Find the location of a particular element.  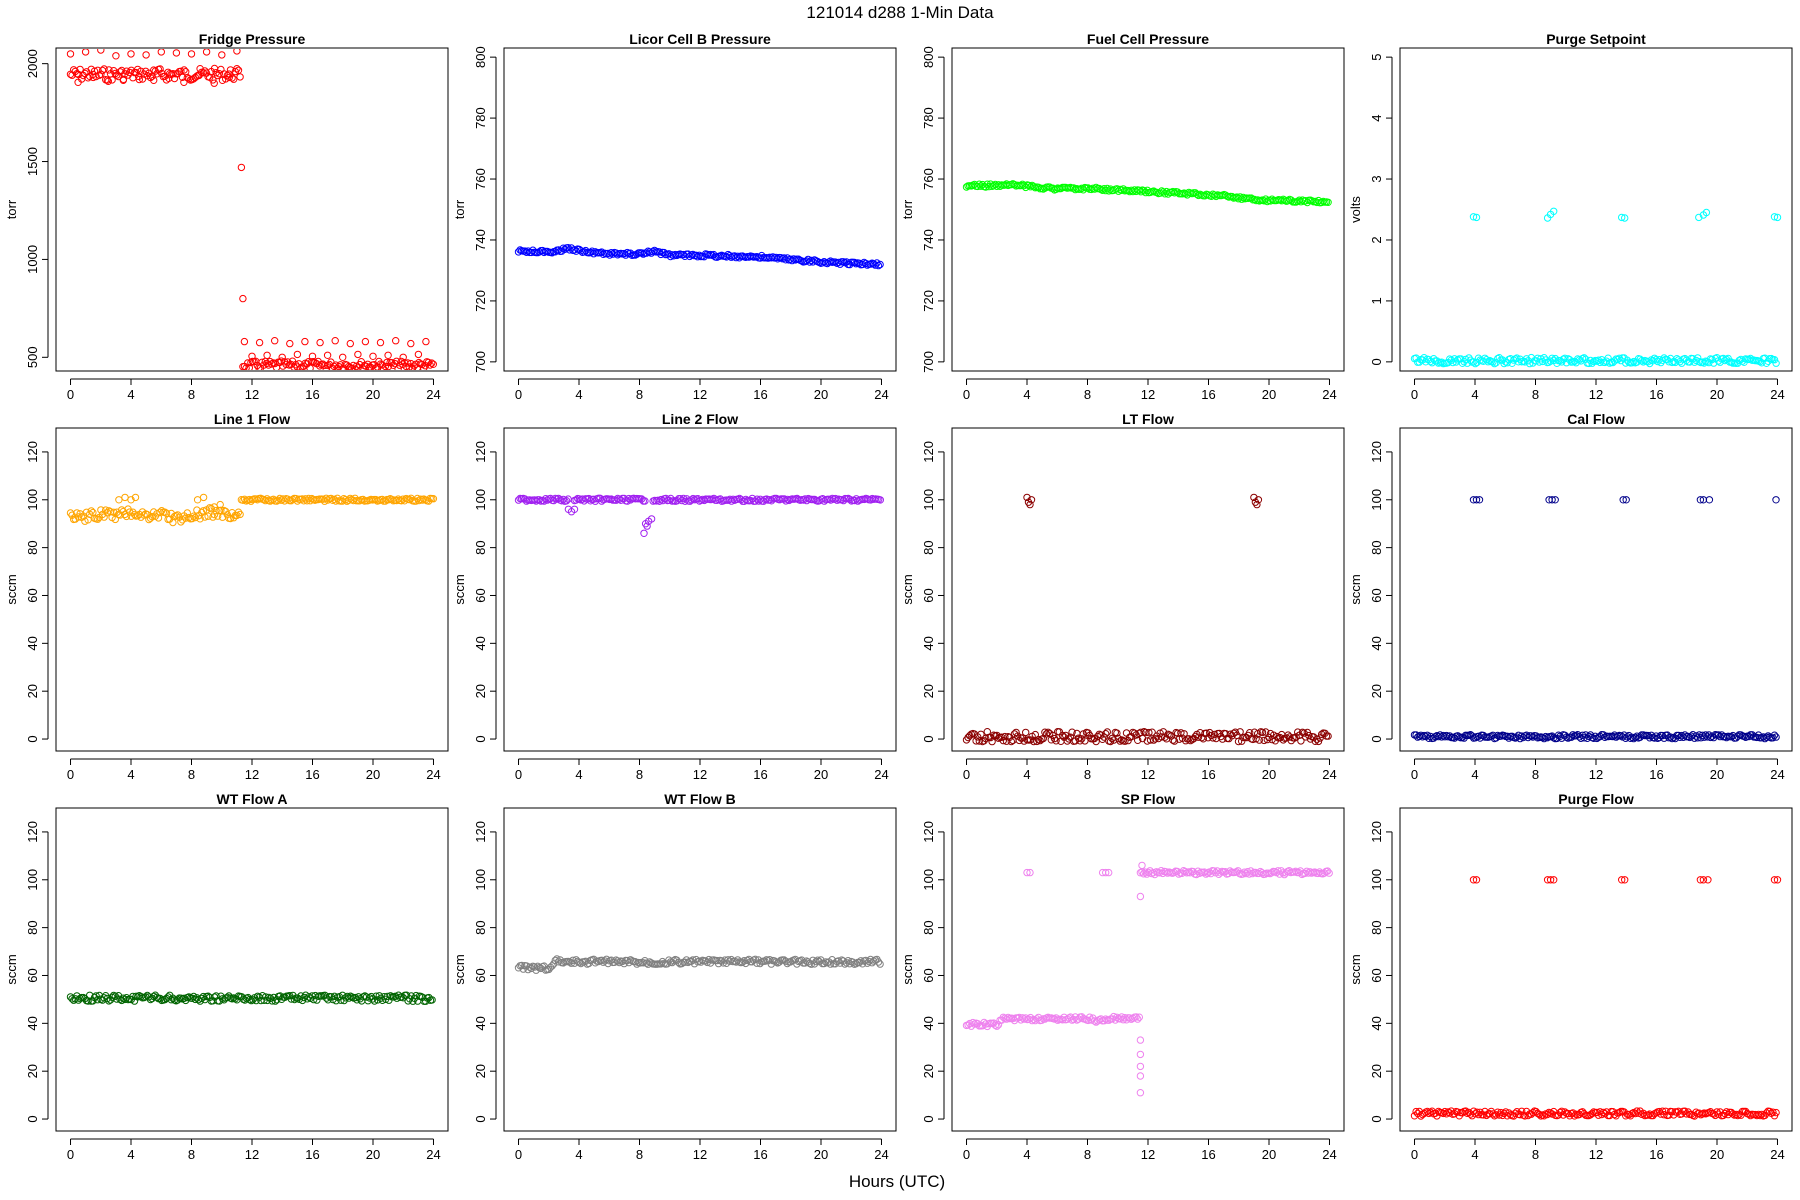

panel-title: Licor Cell B Pressure is located at coordinates (700, 39).